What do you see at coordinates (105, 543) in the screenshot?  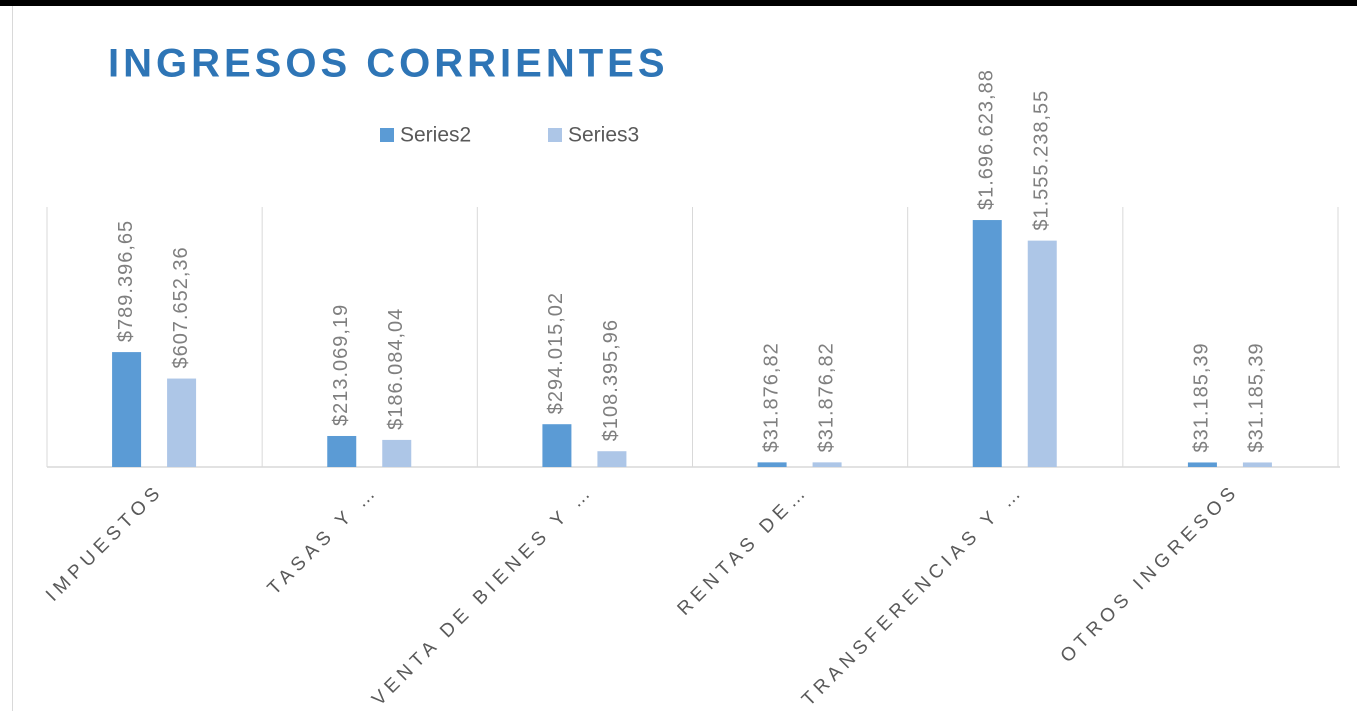 I see `x-tick-label: IMPUESTOS` at bounding box center [105, 543].